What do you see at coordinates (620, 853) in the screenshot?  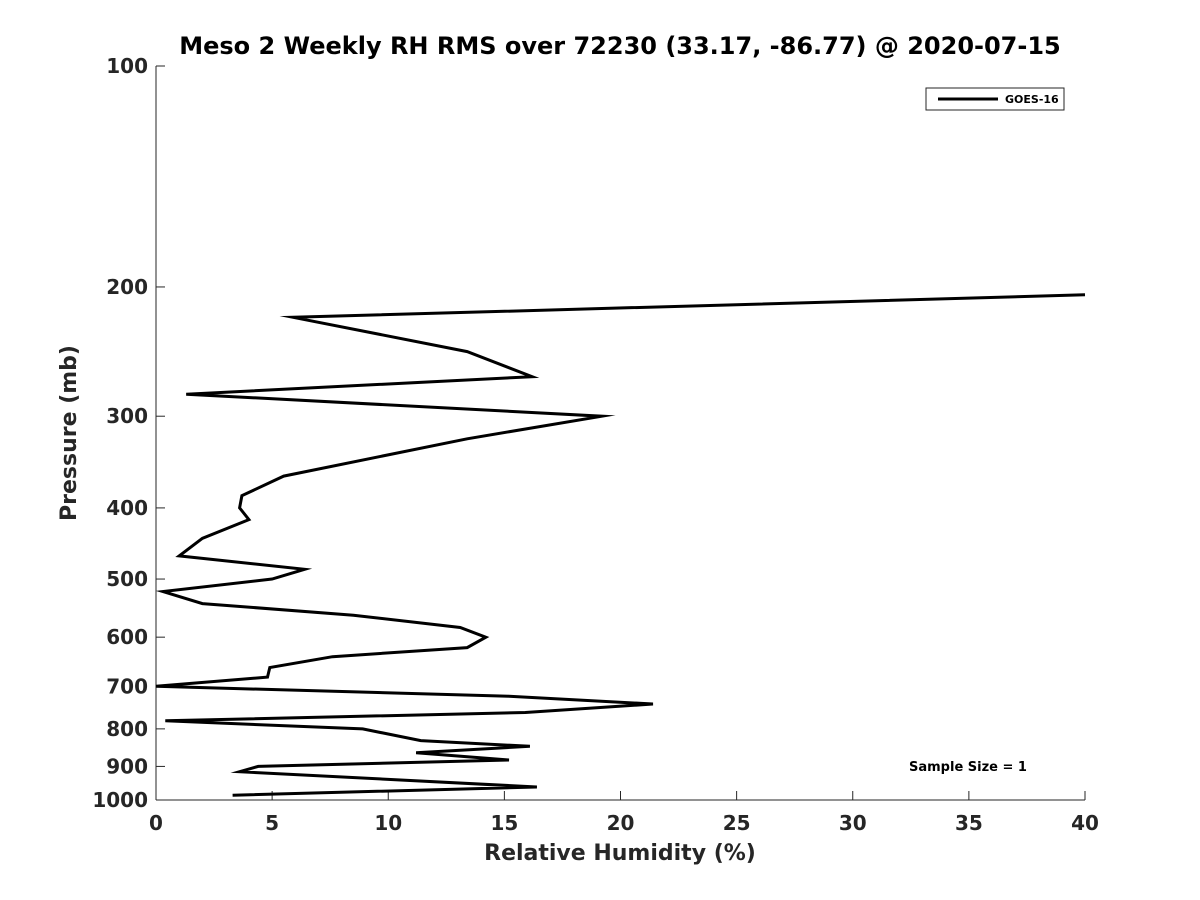 I see `x-axis-label: Relative Humidity (%)` at bounding box center [620, 853].